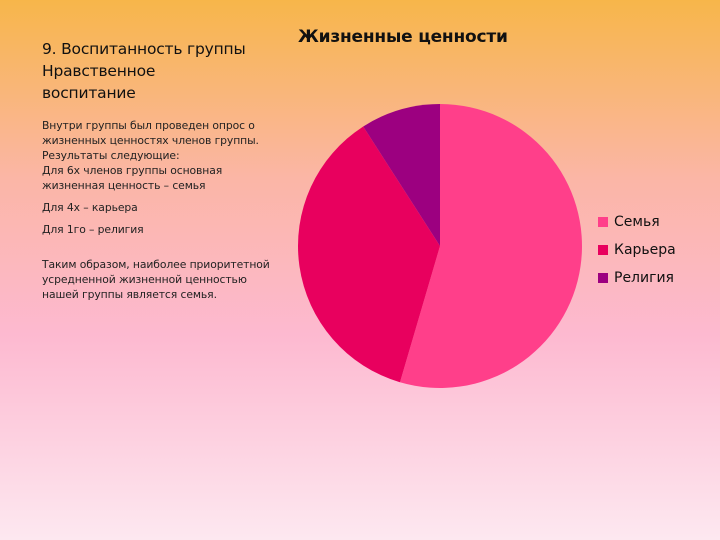 Image resolution: width=720 pixels, height=540 pixels. I want to click on legend-label: Семья, so click(637, 222).